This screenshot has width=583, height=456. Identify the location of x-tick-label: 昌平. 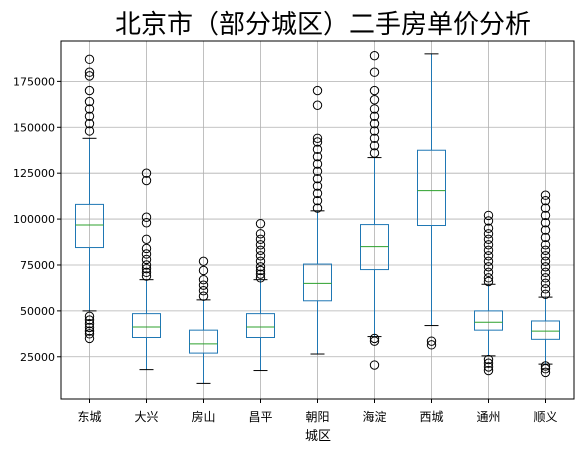
(260, 417).